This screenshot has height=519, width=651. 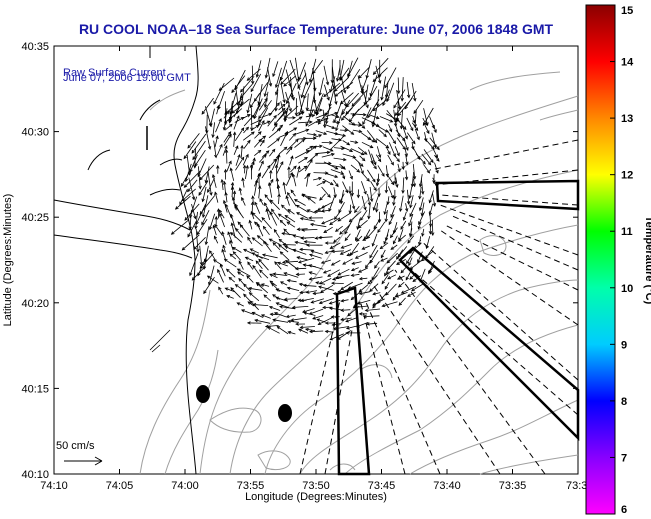 What do you see at coordinates (513, 486) in the screenshot?
I see `x-tick-label: 73:35` at bounding box center [513, 486].